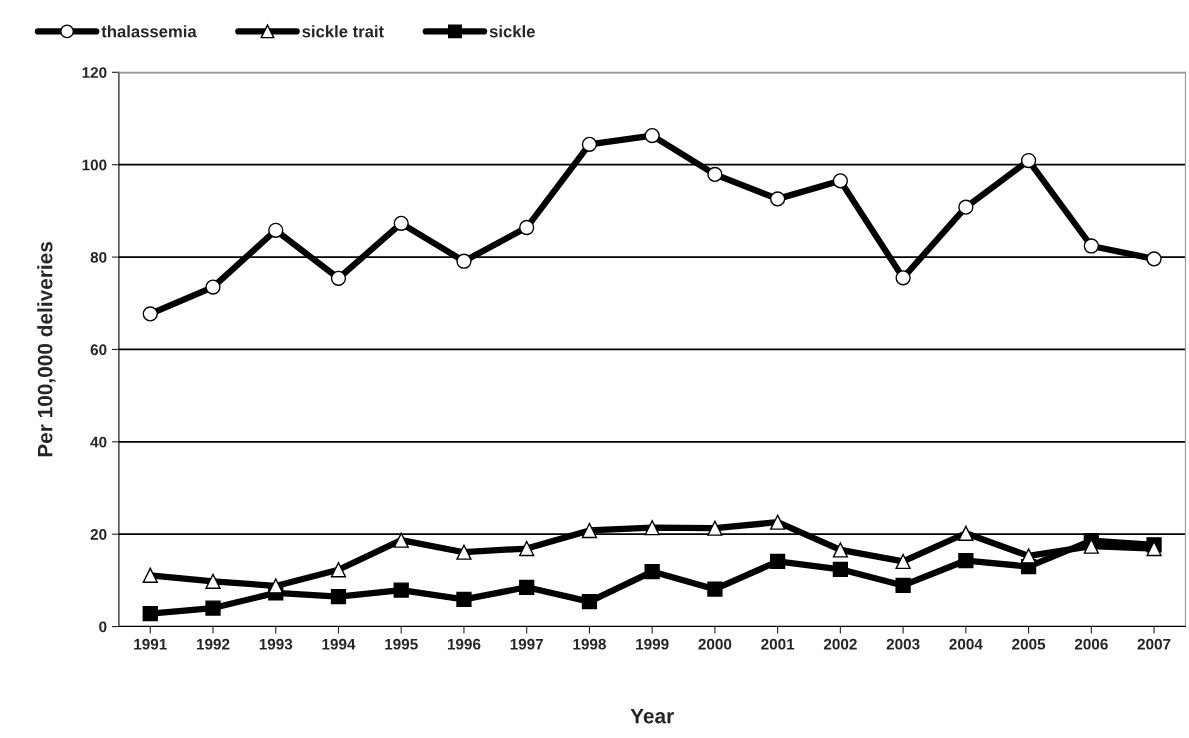  What do you see at coordinates (94, 165) in the screenshot?
I see `y-tick-label: 100` at bounding box center [94, 165].